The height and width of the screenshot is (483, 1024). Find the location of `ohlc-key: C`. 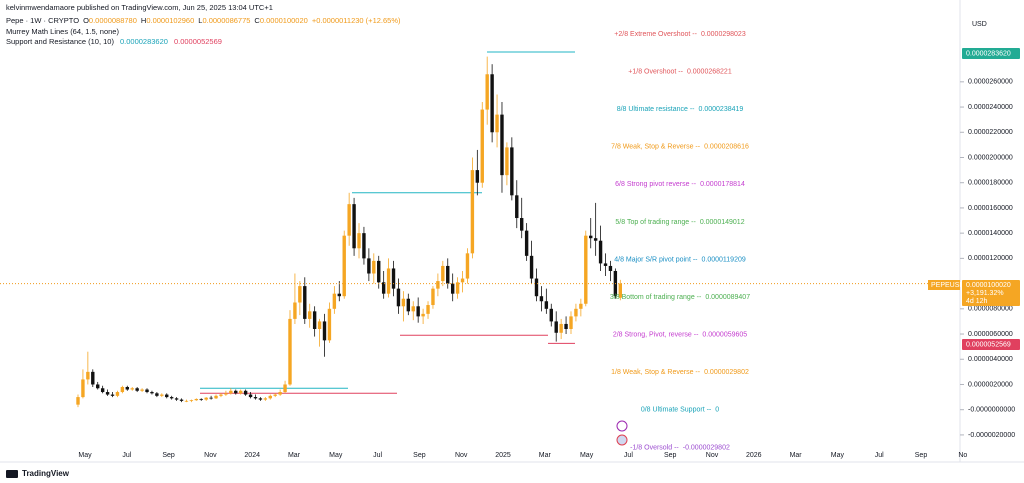

ohlc-key: C is located at coordinates (257, 20).